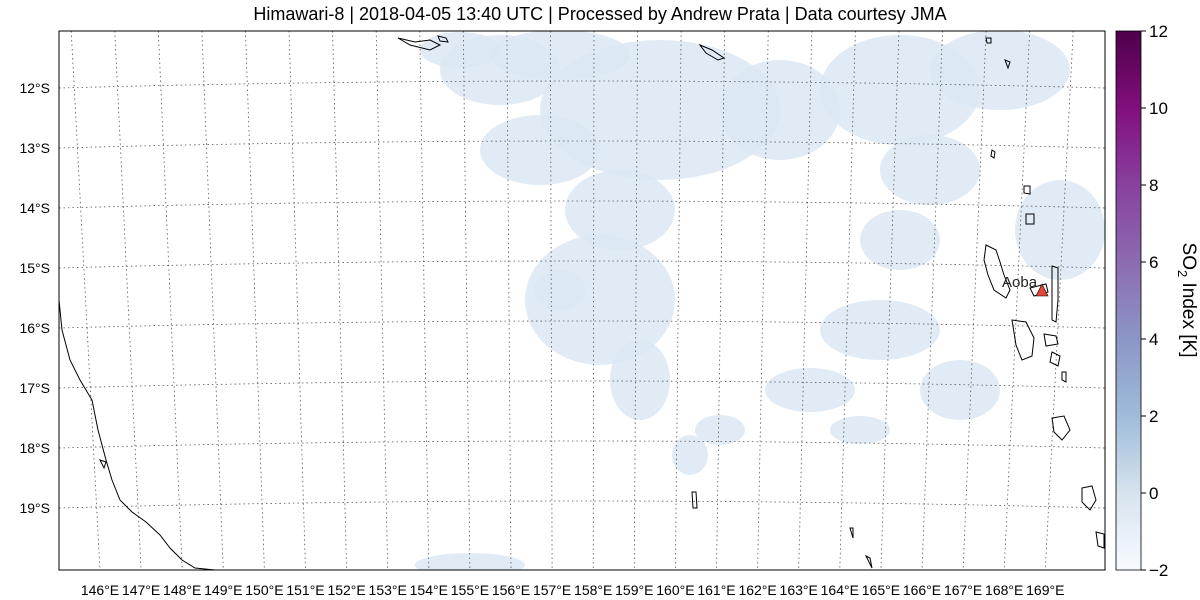 The height and width of the screenshot is (600, 1200). What do you see at coordinates (1153, 493) in the screenshot?
I see `colorbar-tick-label: 0` at bounding box center [1153, 493].